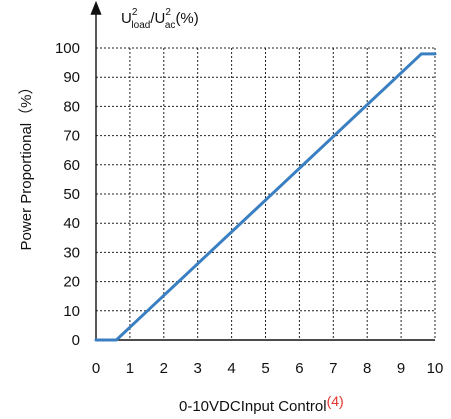  What do you see at coordinates (160, 19) in the screenshot?
I see `y-axis-title: U2 load/U2 ac(%)` at bounding box center [160, 19].